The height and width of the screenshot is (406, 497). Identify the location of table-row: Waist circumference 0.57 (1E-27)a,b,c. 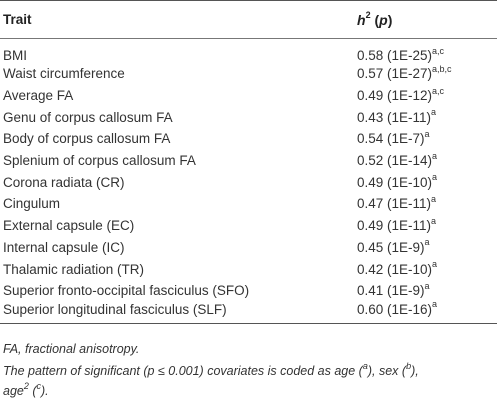
(248, 74).